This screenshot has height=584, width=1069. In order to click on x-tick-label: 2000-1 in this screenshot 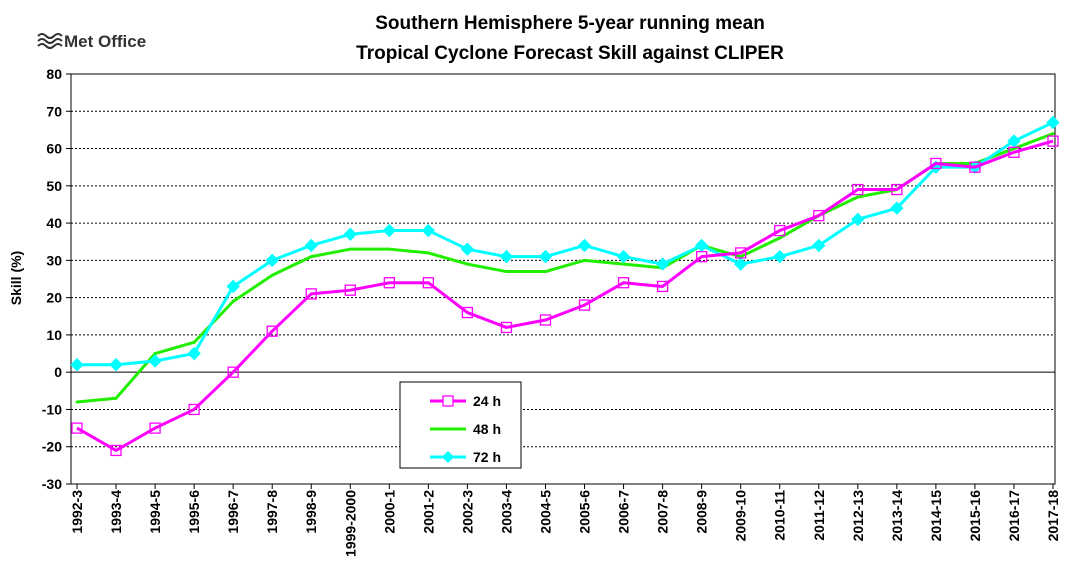, I will do `click(389, 512)`.